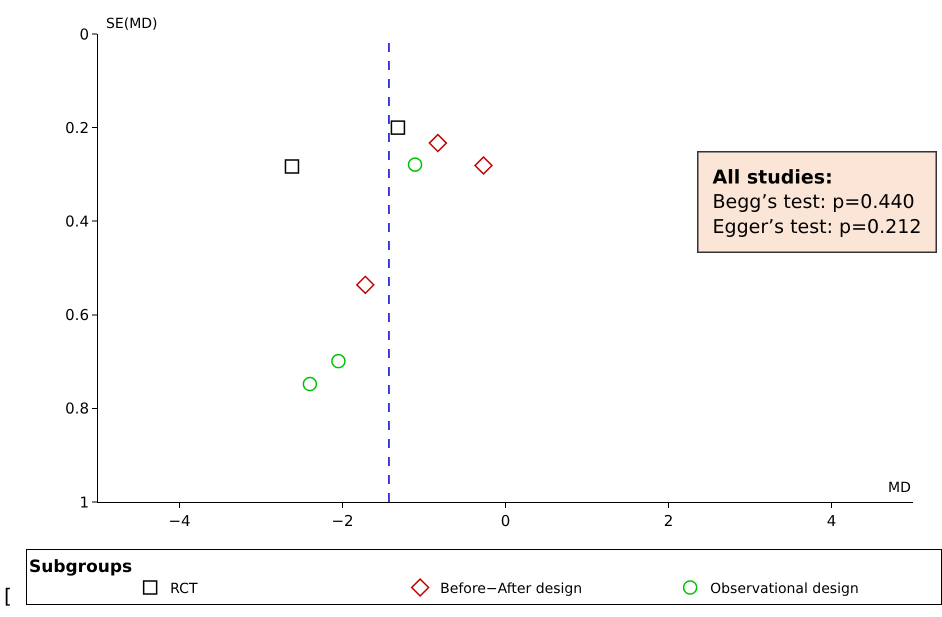 The image size is (942, 617). Describe the element at coordinates (817, 202) in the screenshot. I see `annotation: All studies: Begg’s test: p=0.440 Egger’s test: p=0.212` at that location.